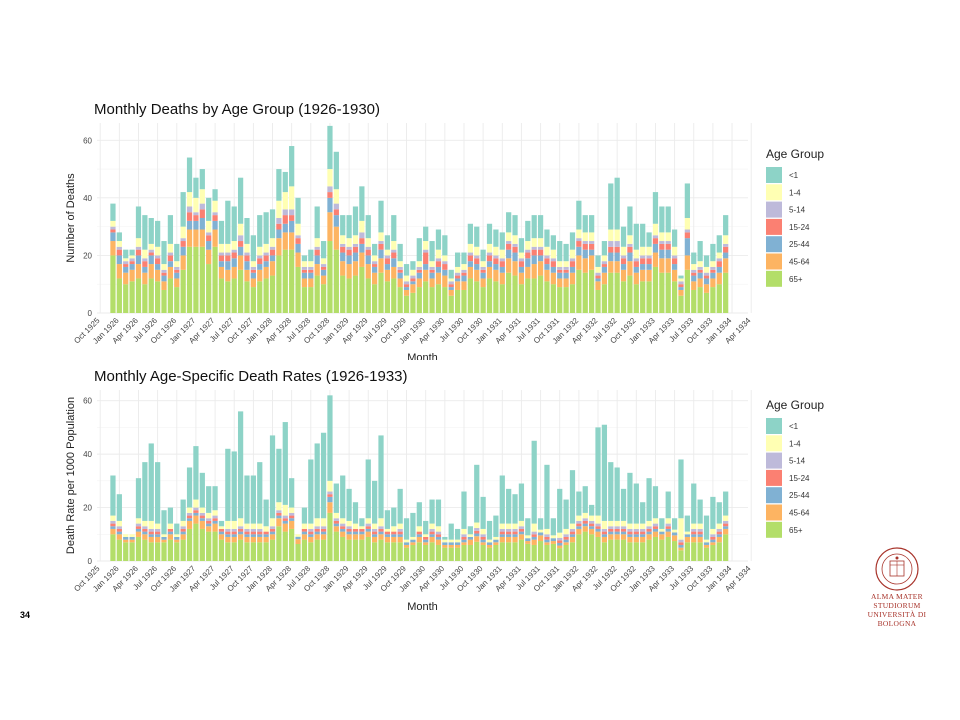  What do you see at coordinates (795, 192) in the screenshot?
I see `chart1-legend-label: 1-4` at bounding box center [795, 192].